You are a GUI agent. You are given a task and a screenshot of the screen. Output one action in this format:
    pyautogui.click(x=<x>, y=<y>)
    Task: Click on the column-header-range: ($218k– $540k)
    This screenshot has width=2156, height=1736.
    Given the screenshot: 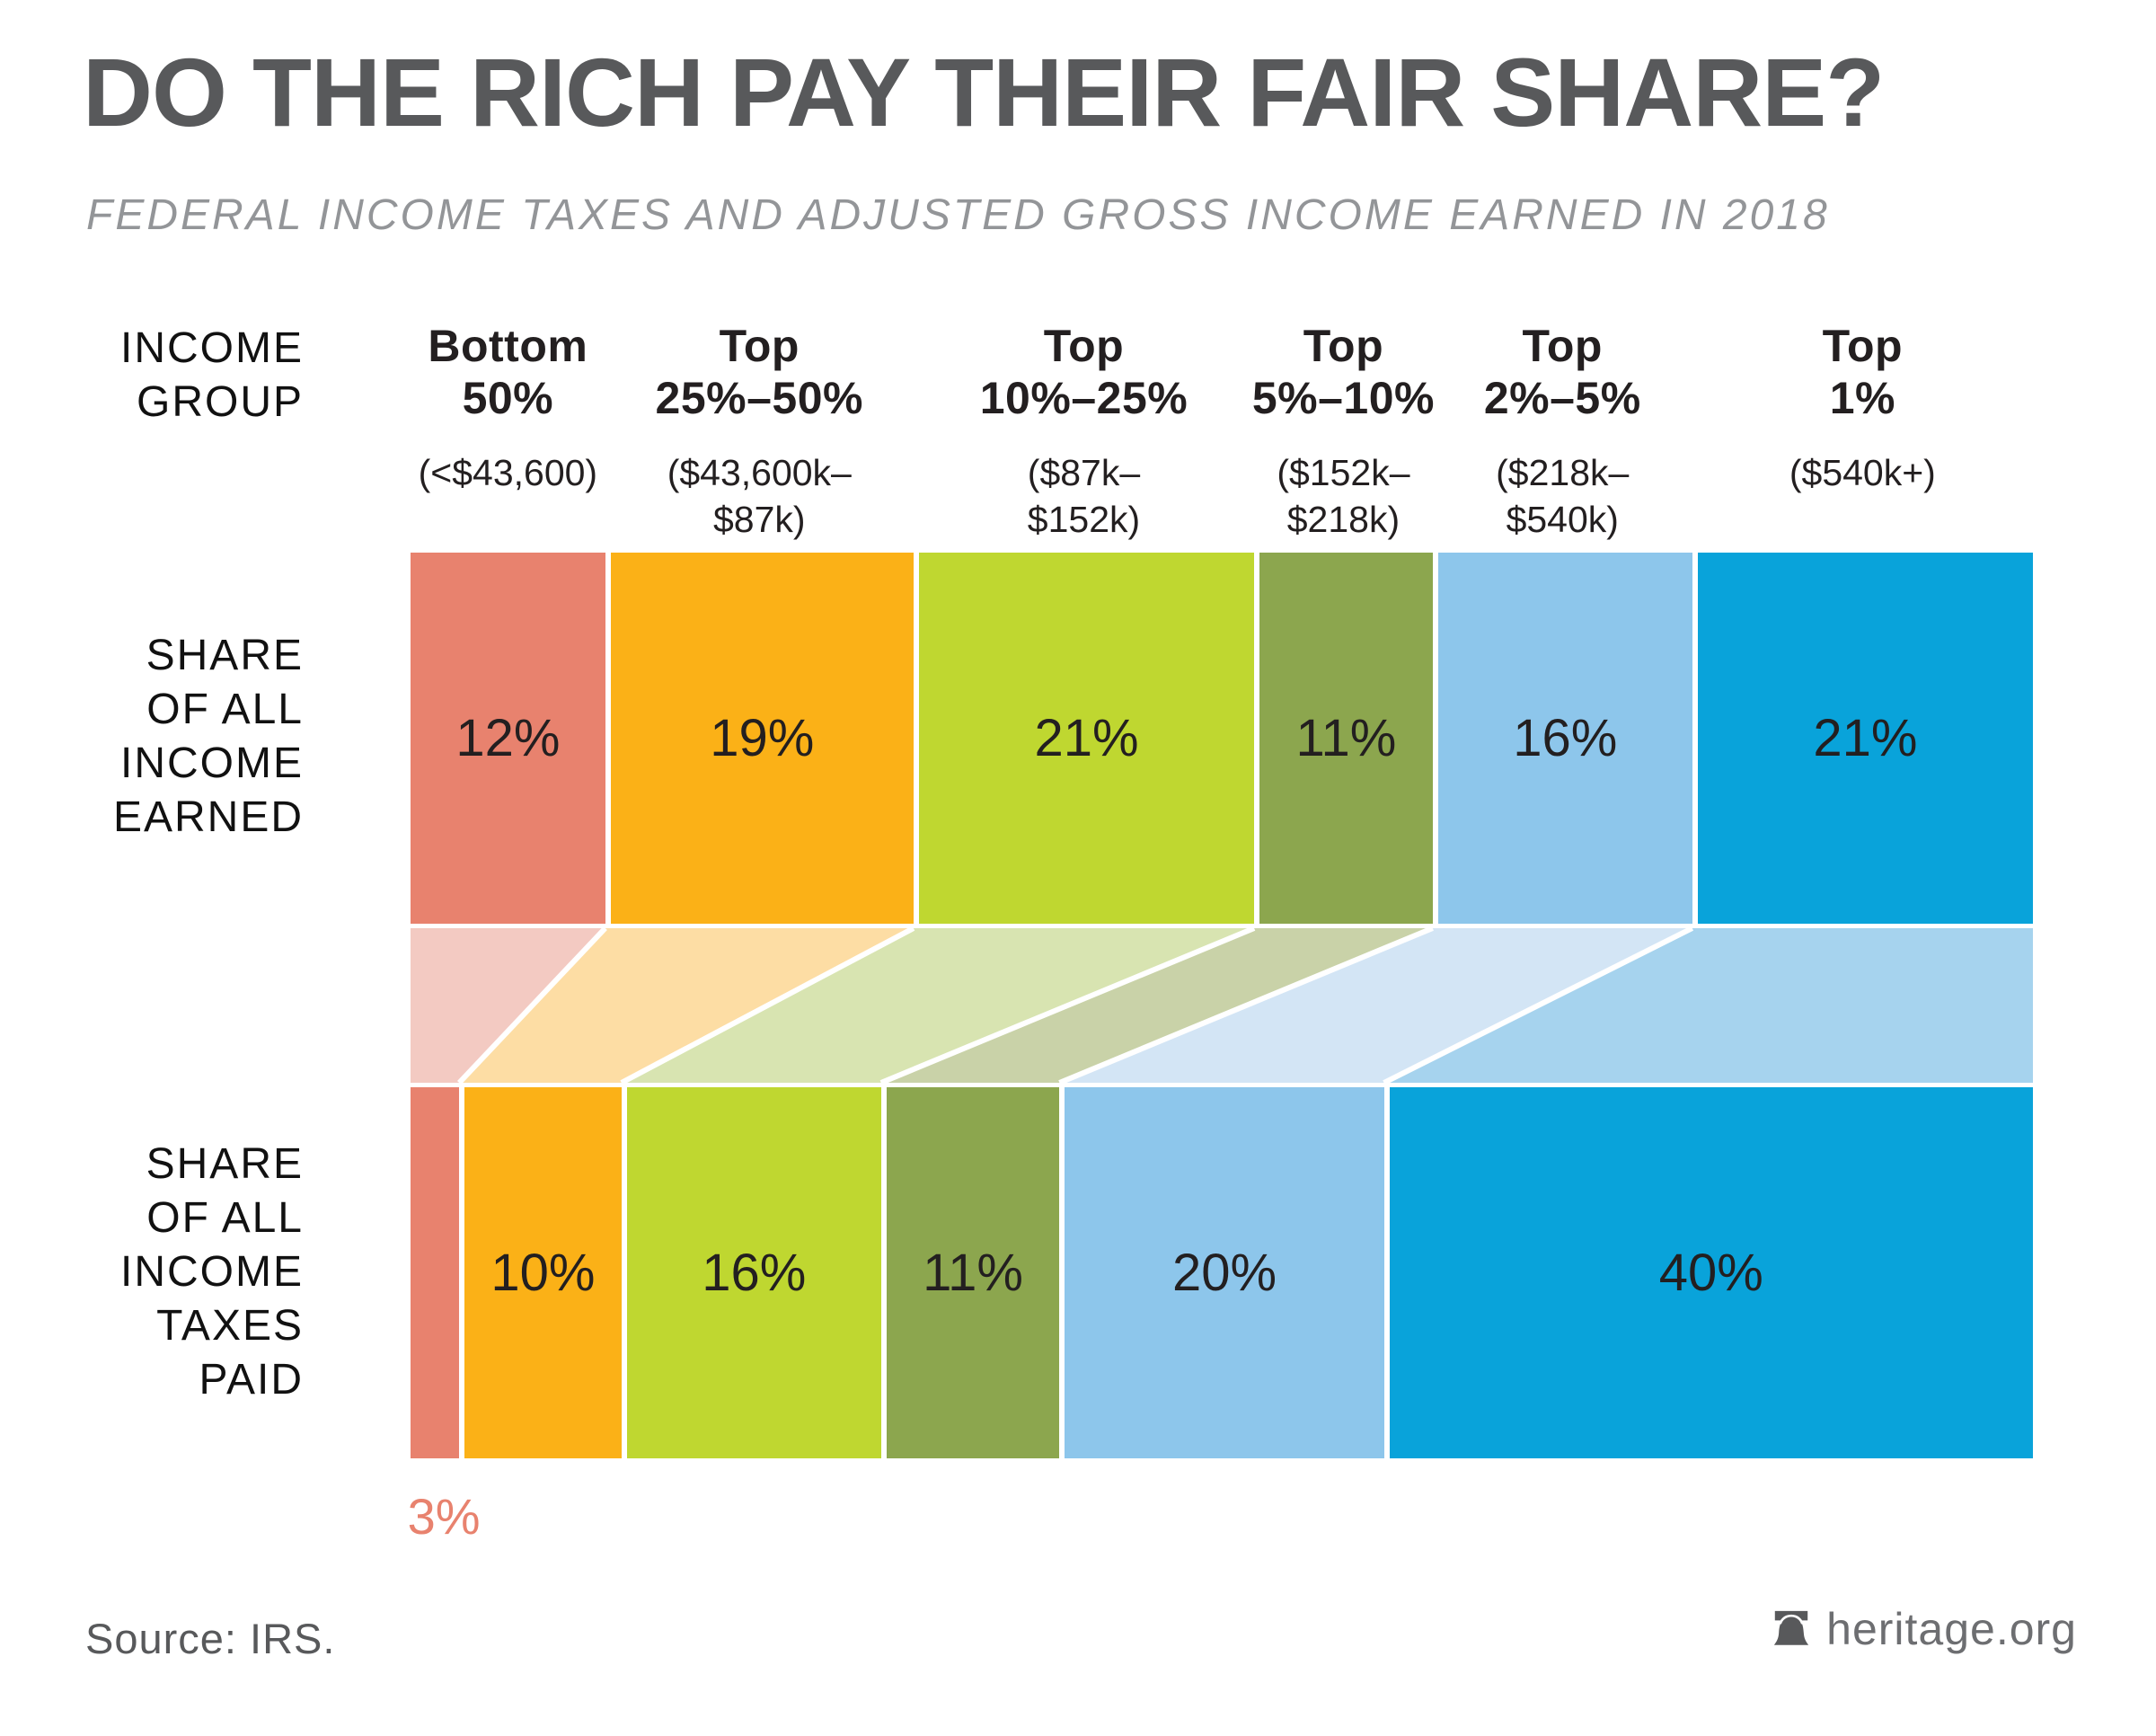 What is the action you would take?
    pyautogui.click(x=1563, y=496)
    